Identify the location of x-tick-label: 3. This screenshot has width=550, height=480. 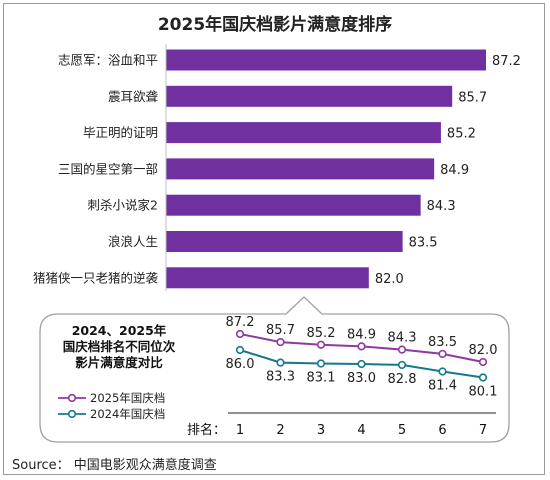
(321, 430).